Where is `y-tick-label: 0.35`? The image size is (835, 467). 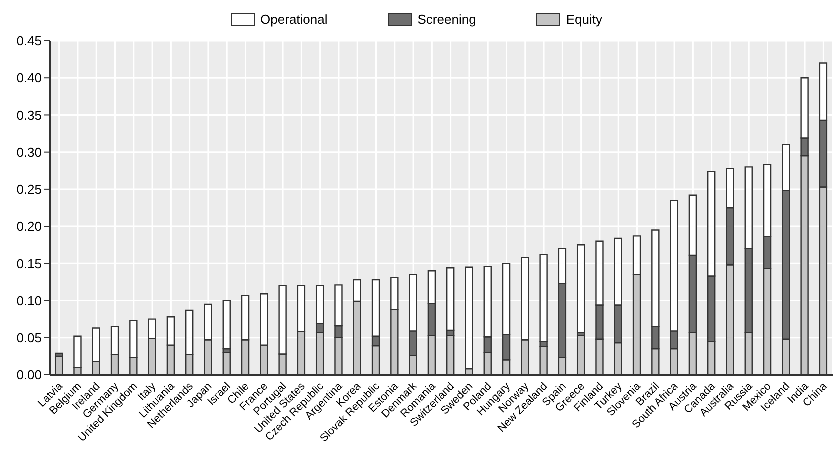
y-tick-label: 0.35 is located at coordinates (29, 115).